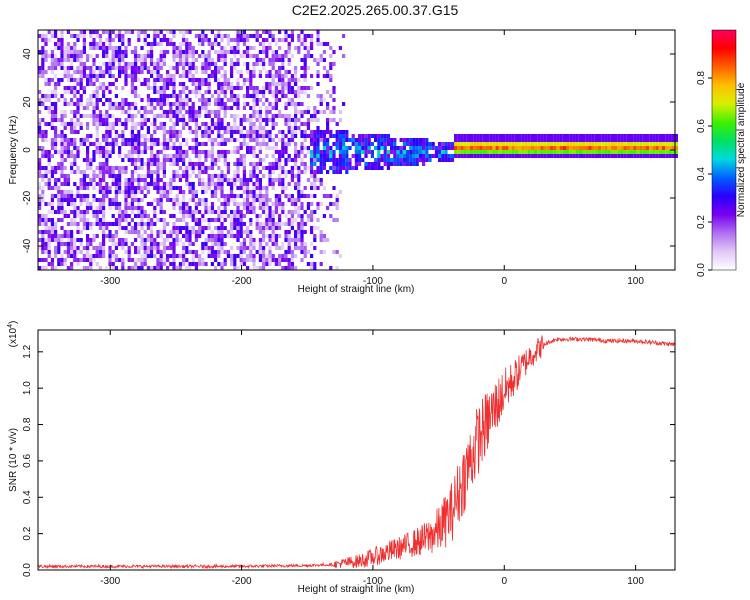 Image resolution: width=750 pixels, height=600 pixels. What do you see at coordinates (13, 150) in the screenshot?
I see `spectrogram-y-label: Frequency (Hz)` at bounding box center [13, 150].